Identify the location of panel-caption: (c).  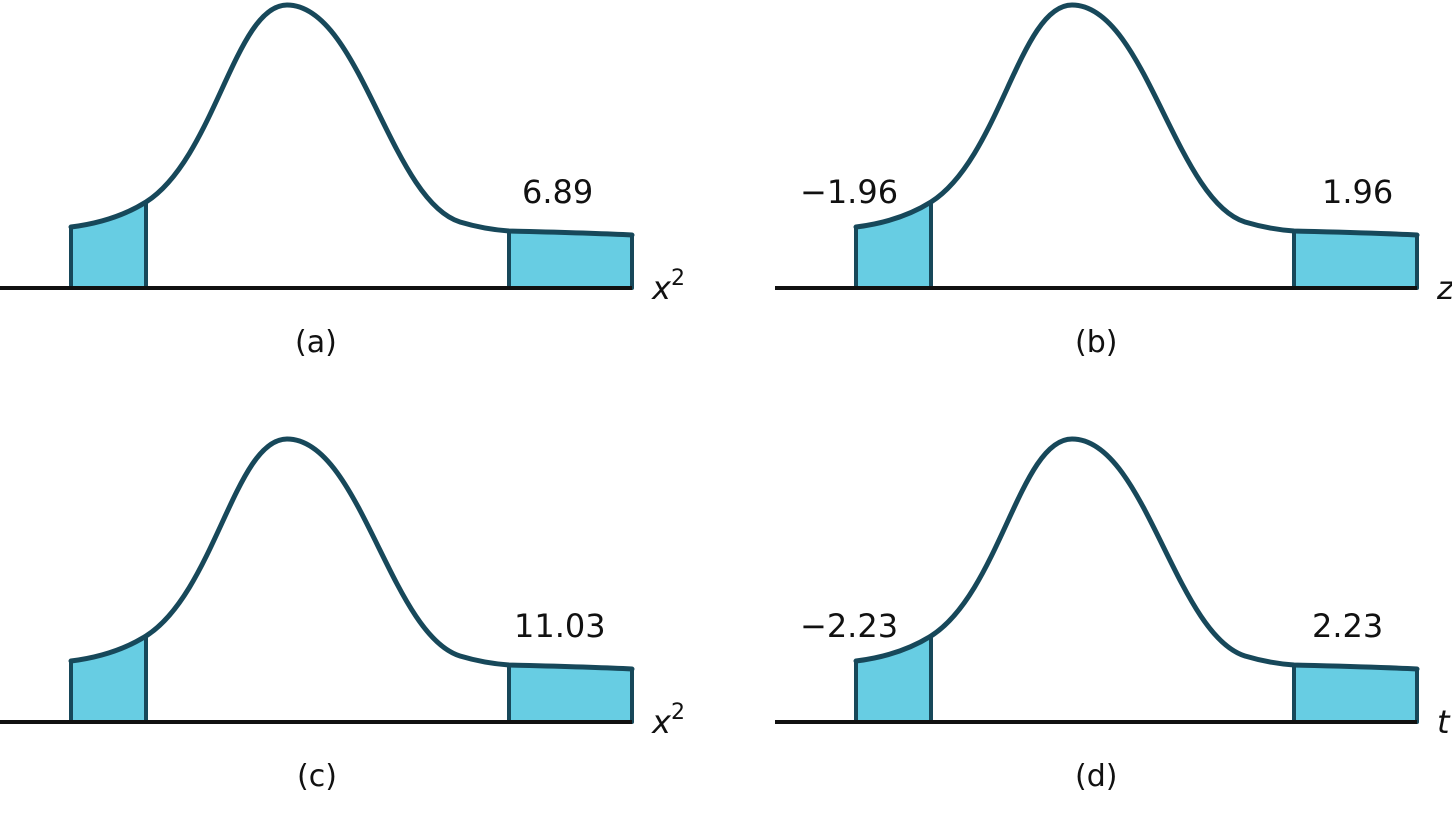
(317, 776).